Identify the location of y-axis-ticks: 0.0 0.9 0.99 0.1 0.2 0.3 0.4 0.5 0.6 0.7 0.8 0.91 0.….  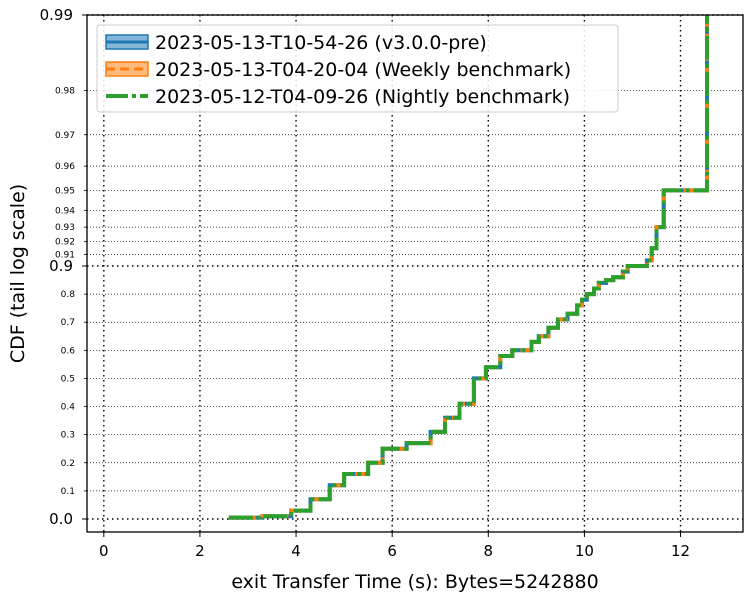
(63, 267).